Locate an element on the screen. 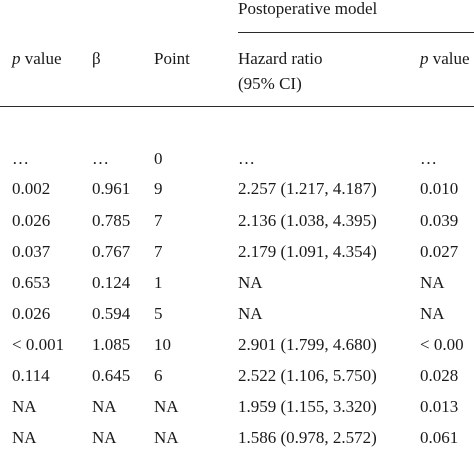  cell-beta: 0.594 is located at coordinates (111, 313).